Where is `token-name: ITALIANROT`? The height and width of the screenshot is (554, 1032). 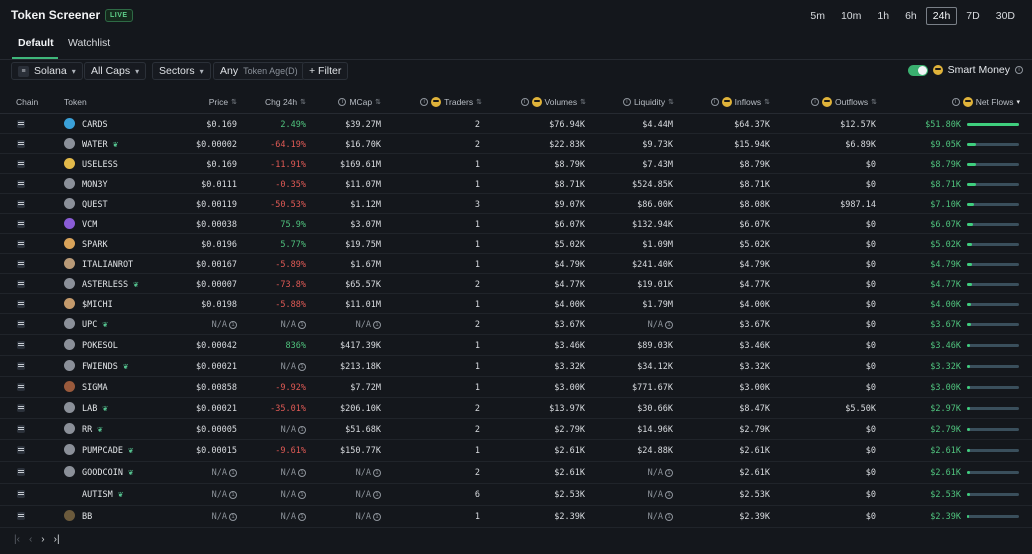
token-name: ITALIANROT is located at coordinates (108, 265).